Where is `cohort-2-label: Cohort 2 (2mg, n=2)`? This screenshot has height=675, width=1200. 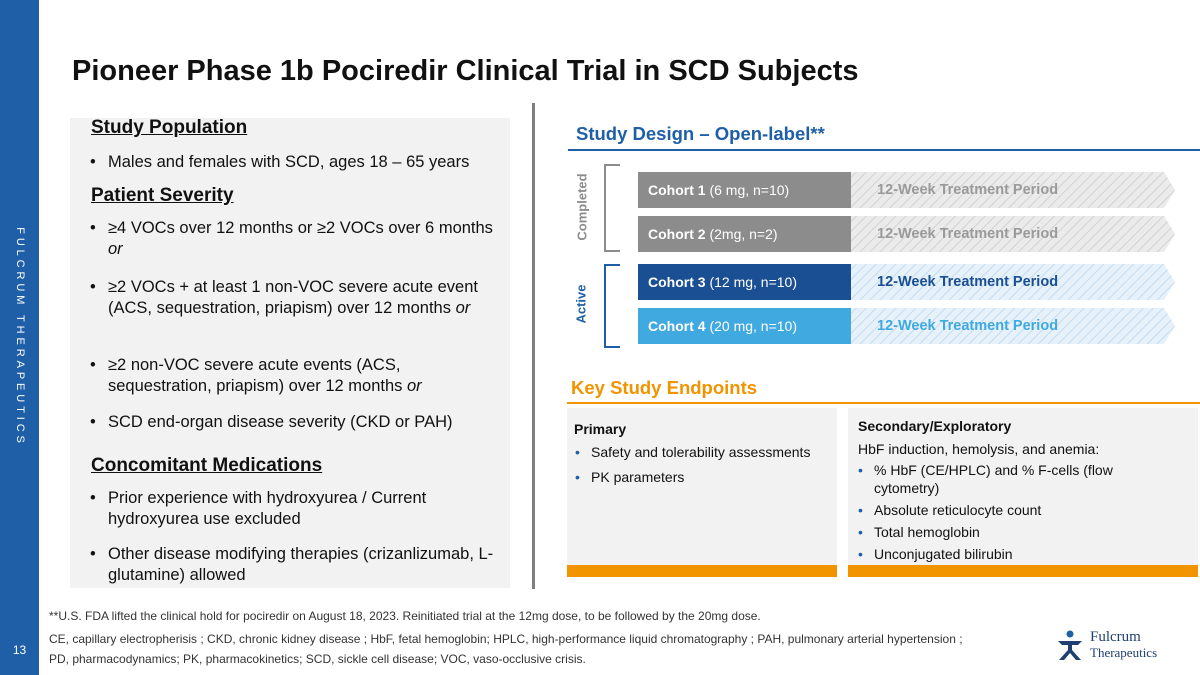
cohort-2-label: Cohort 2 (2mg, n=2) is located at coordinates (744, 234).